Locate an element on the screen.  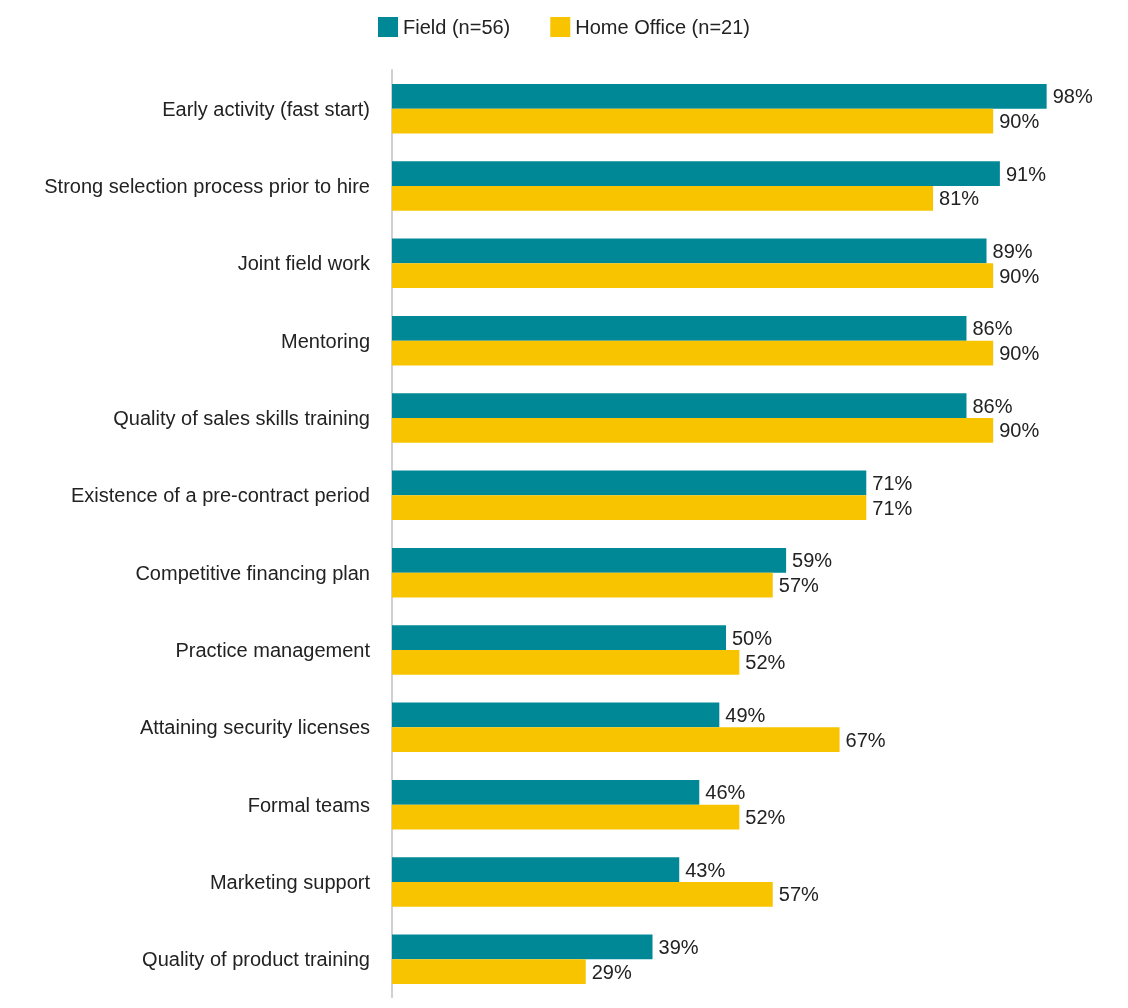
data-label: 67% is located at coordinates (865, 739).